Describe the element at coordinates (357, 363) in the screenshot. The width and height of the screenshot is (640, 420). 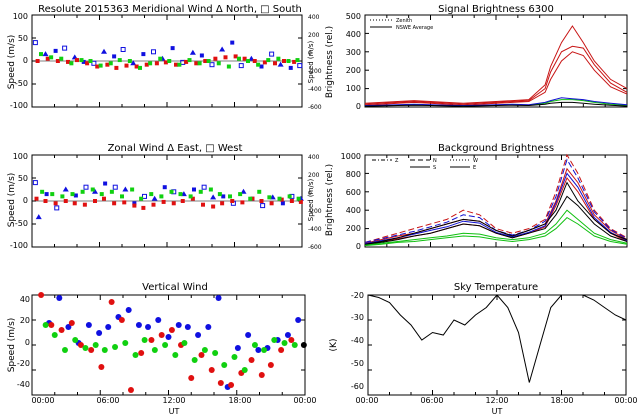
I see `sky-ytick-label: -50` at that location.